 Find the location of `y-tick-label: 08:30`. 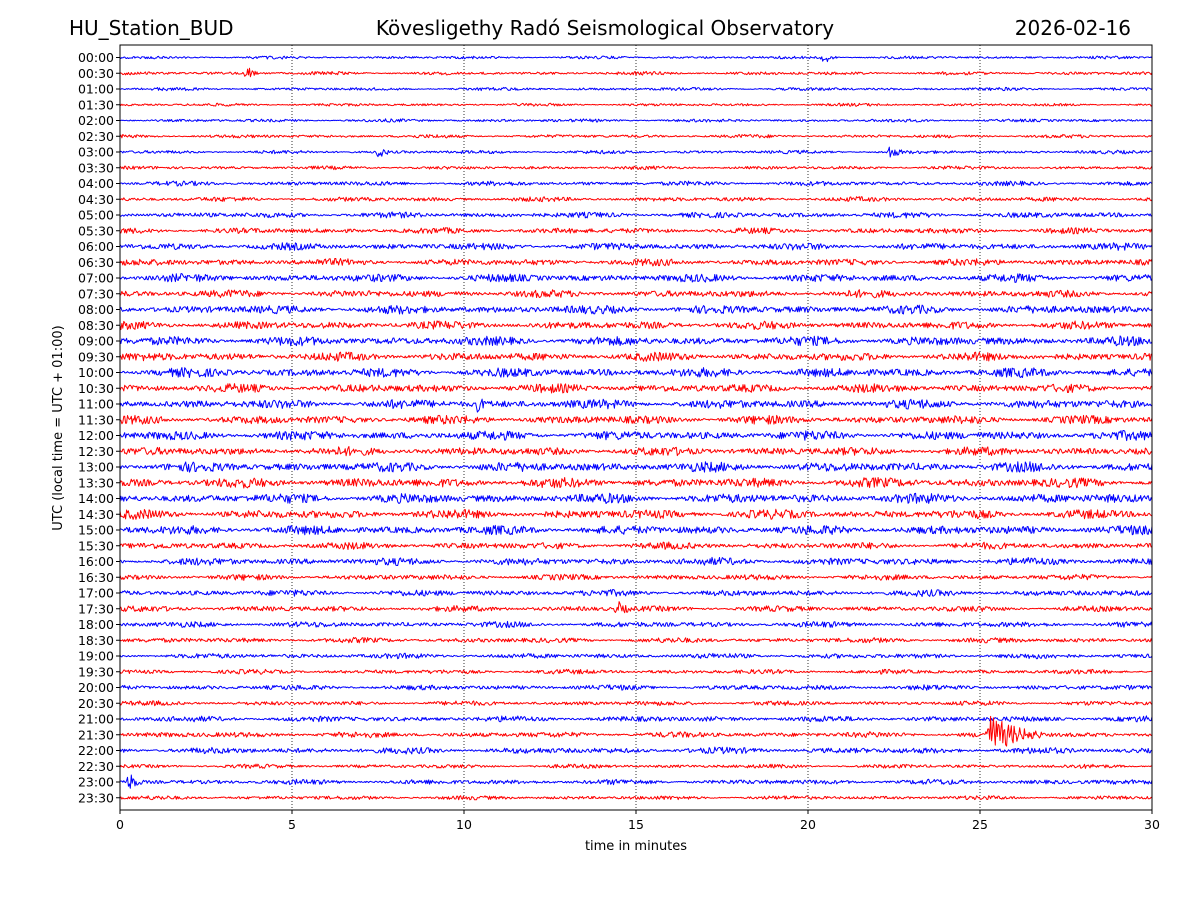

y-tick-label: 08:30 is located at coordinates (96, 325).